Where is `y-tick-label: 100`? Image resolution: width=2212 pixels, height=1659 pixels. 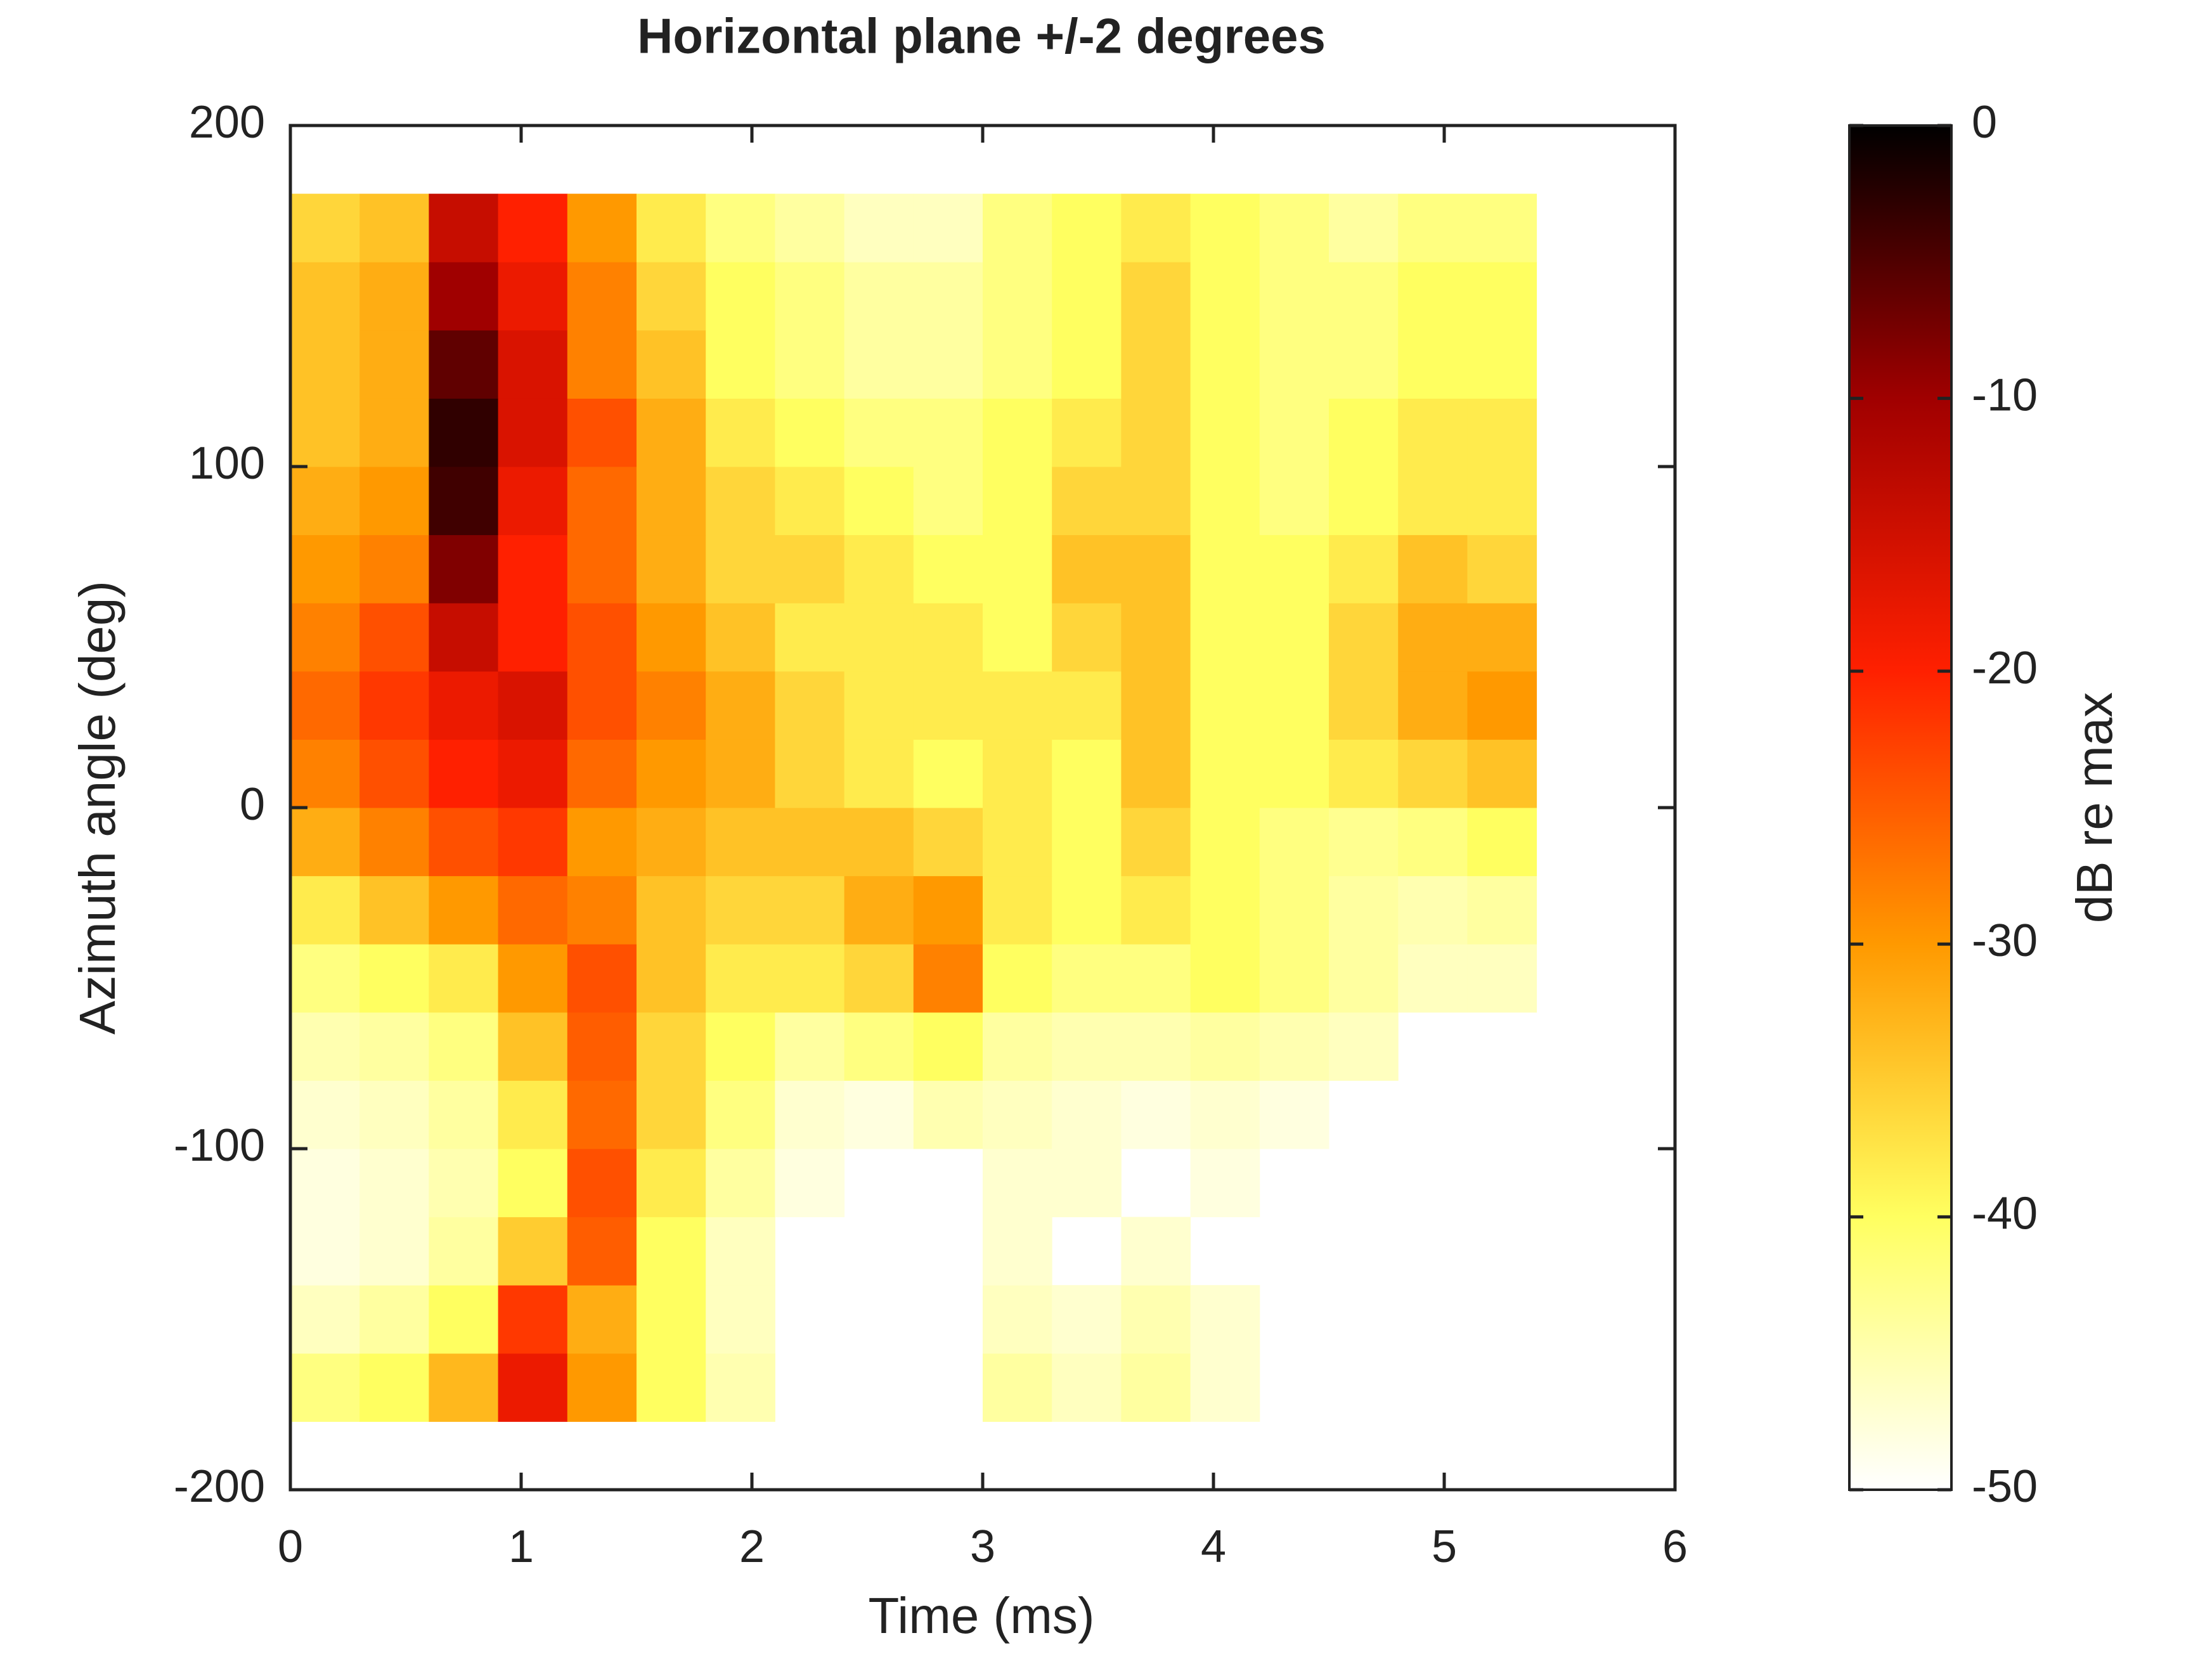 y-tick-label: 100 is located at coordinates (227, 463).